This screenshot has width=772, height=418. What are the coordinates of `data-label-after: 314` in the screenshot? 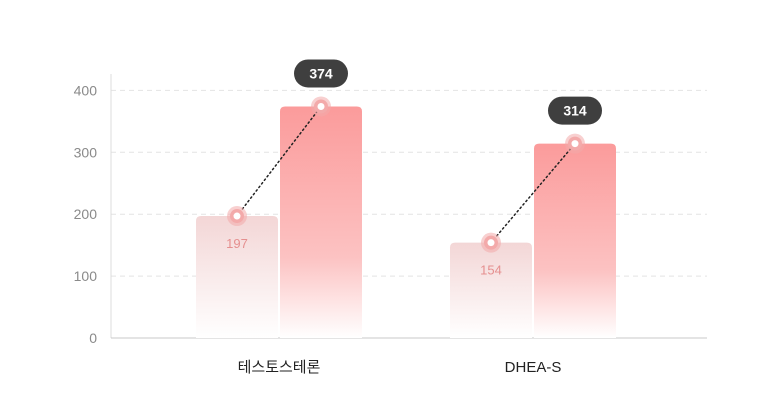 It's located at (575, 111).